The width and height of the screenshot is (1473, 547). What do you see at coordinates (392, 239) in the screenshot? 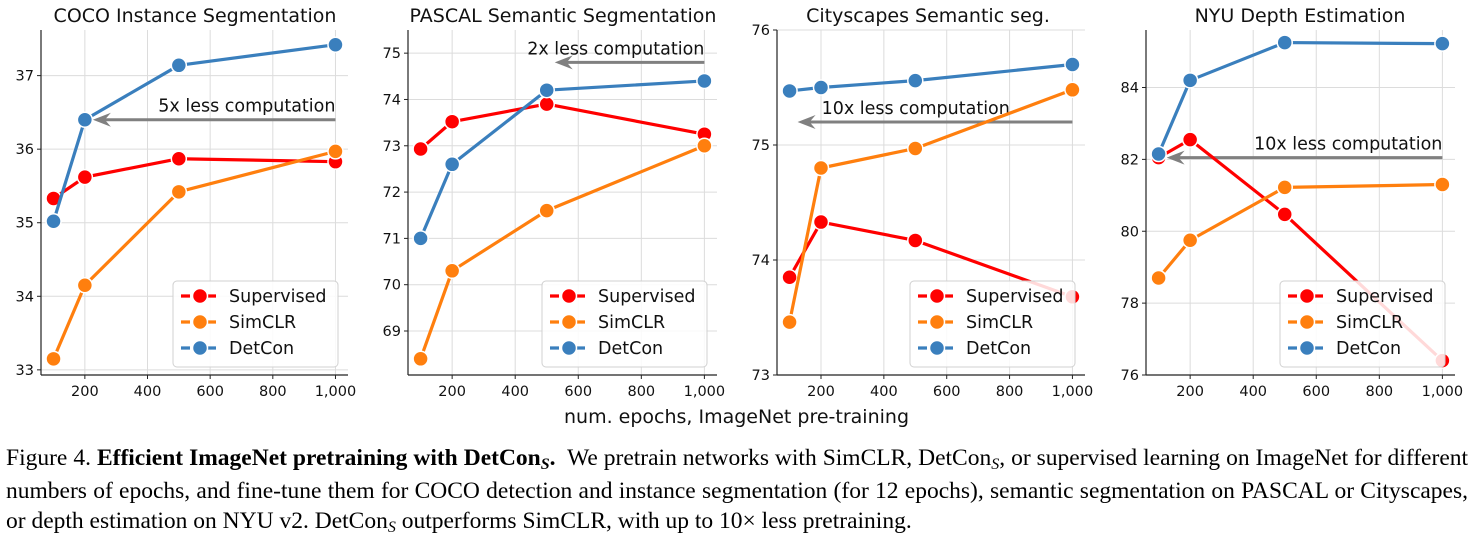
I see `y-tick-label: 71` at bounding box center [392, 239].